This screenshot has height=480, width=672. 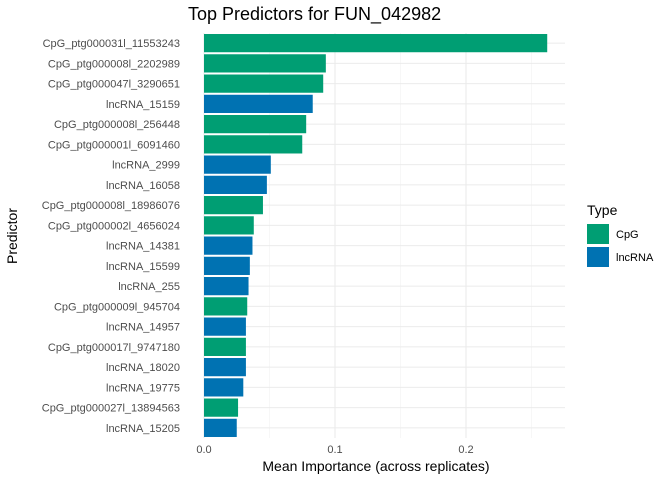 What do you see at coordinates (143, 328) in the screenshot?
I see `y-tick-label: lncRNA_14957` at bounding box center [143, 328].